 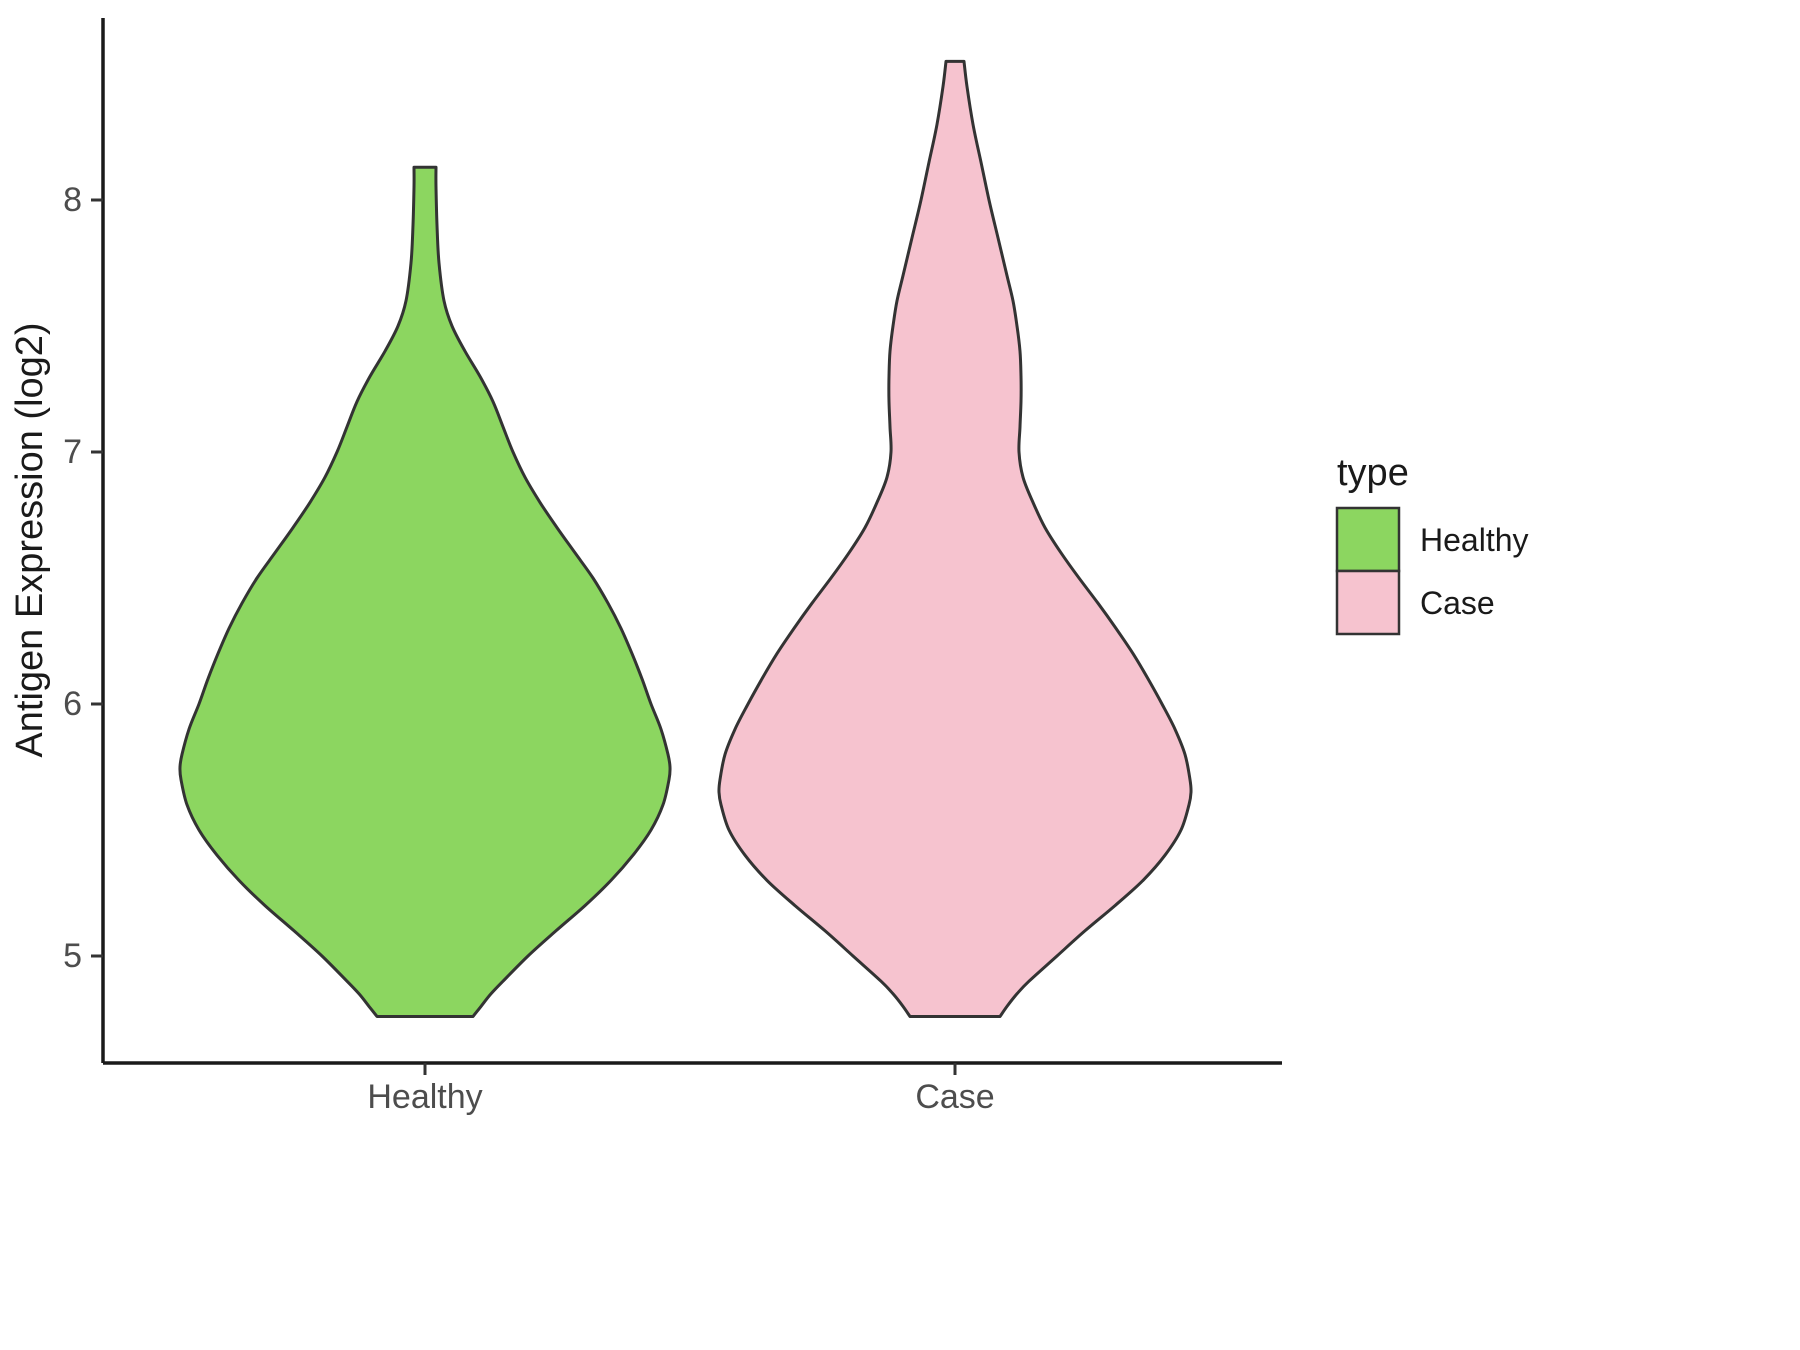 I want to click on legend-swatch-healthy, so click(x=1368, y=539).